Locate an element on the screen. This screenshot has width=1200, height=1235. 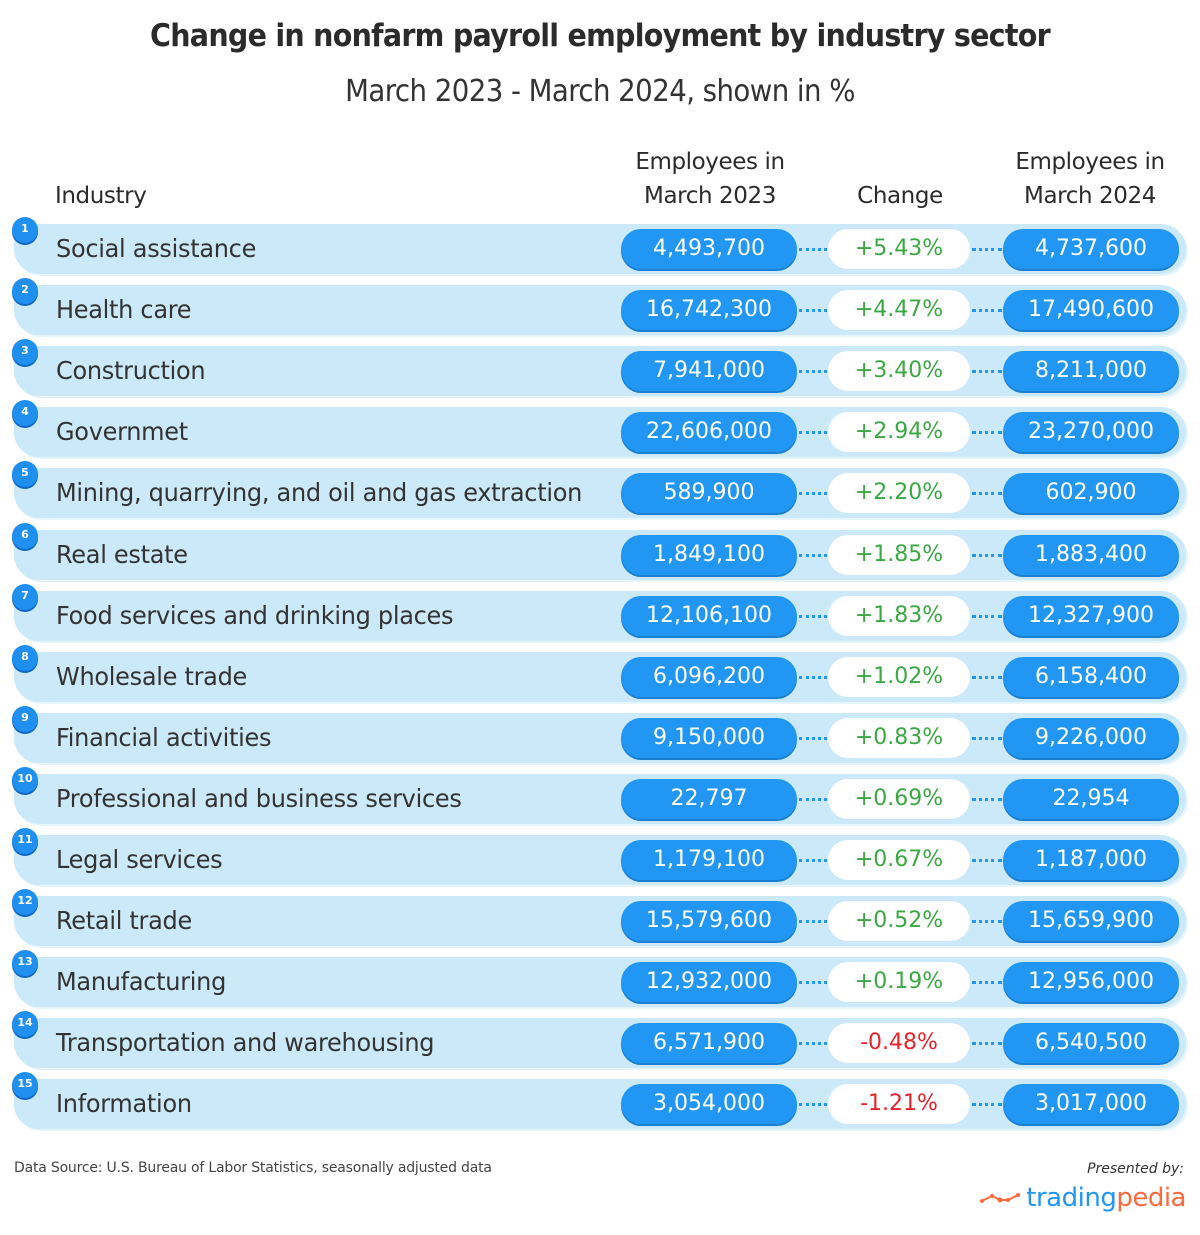
change-percent: +1.85% is located at coordinates (899, 554).